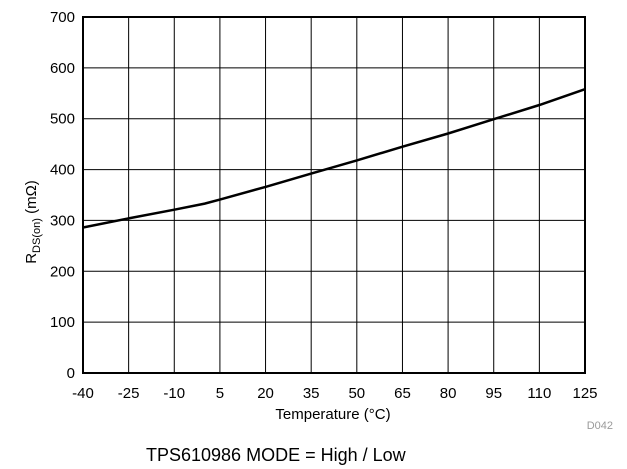 The image size is (627, 469). I want to click on y-axis-title: RDS(on) (mΩ), so click(33, 222).